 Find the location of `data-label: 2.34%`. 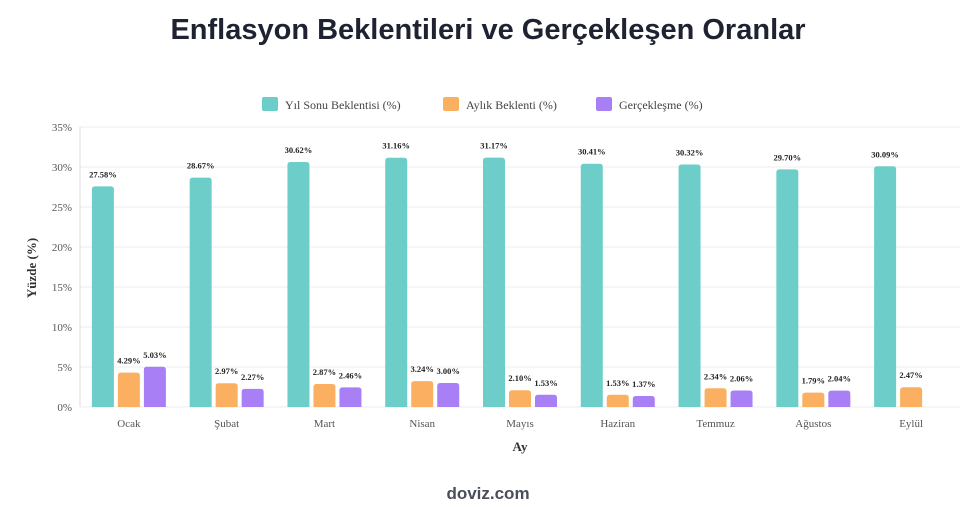

data-label: 2.34% is located at coordinates (715, 376).